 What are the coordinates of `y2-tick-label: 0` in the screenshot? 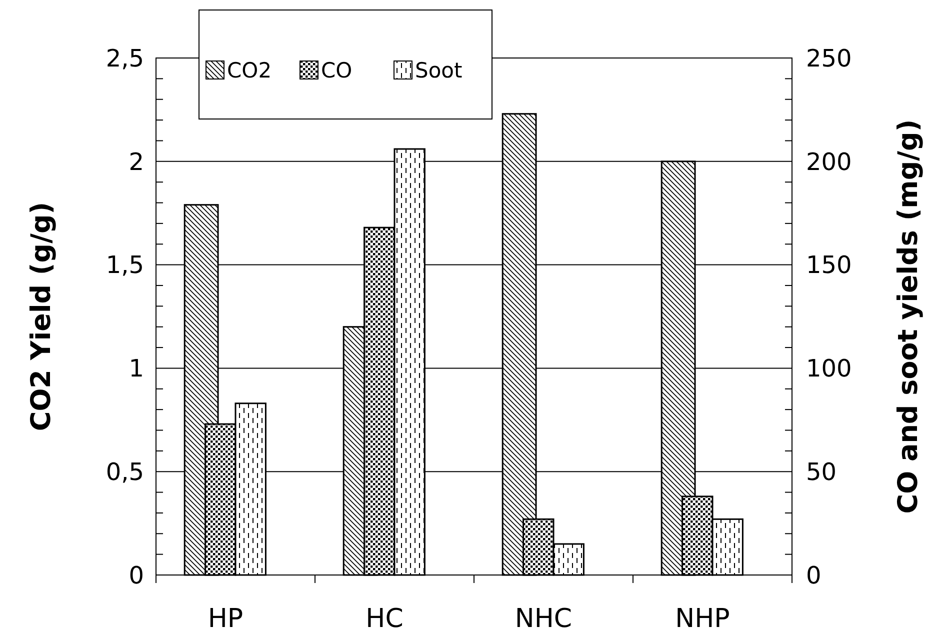 It's located at (814, 575).